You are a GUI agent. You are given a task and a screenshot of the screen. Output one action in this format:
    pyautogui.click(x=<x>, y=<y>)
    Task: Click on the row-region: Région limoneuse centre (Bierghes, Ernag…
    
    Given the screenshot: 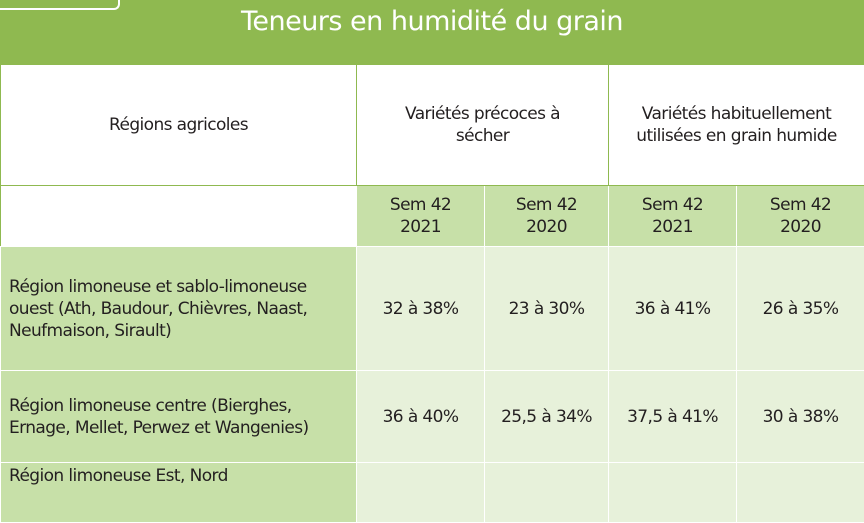 What is the action you would take?
    pyautogui.click(x=179, y=417)
    